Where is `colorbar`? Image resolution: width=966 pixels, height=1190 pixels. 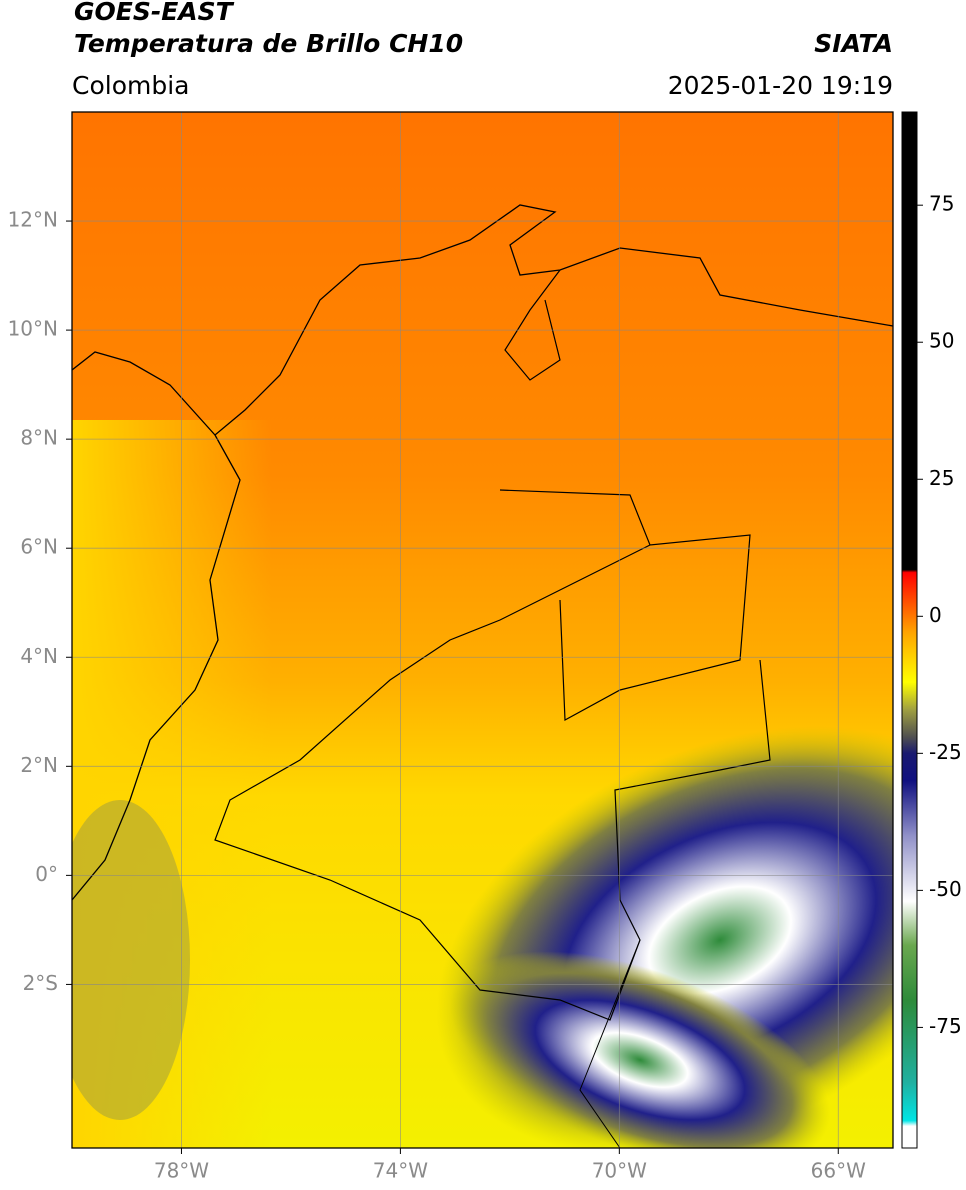
colorbar is located at coordinates (909, 630).